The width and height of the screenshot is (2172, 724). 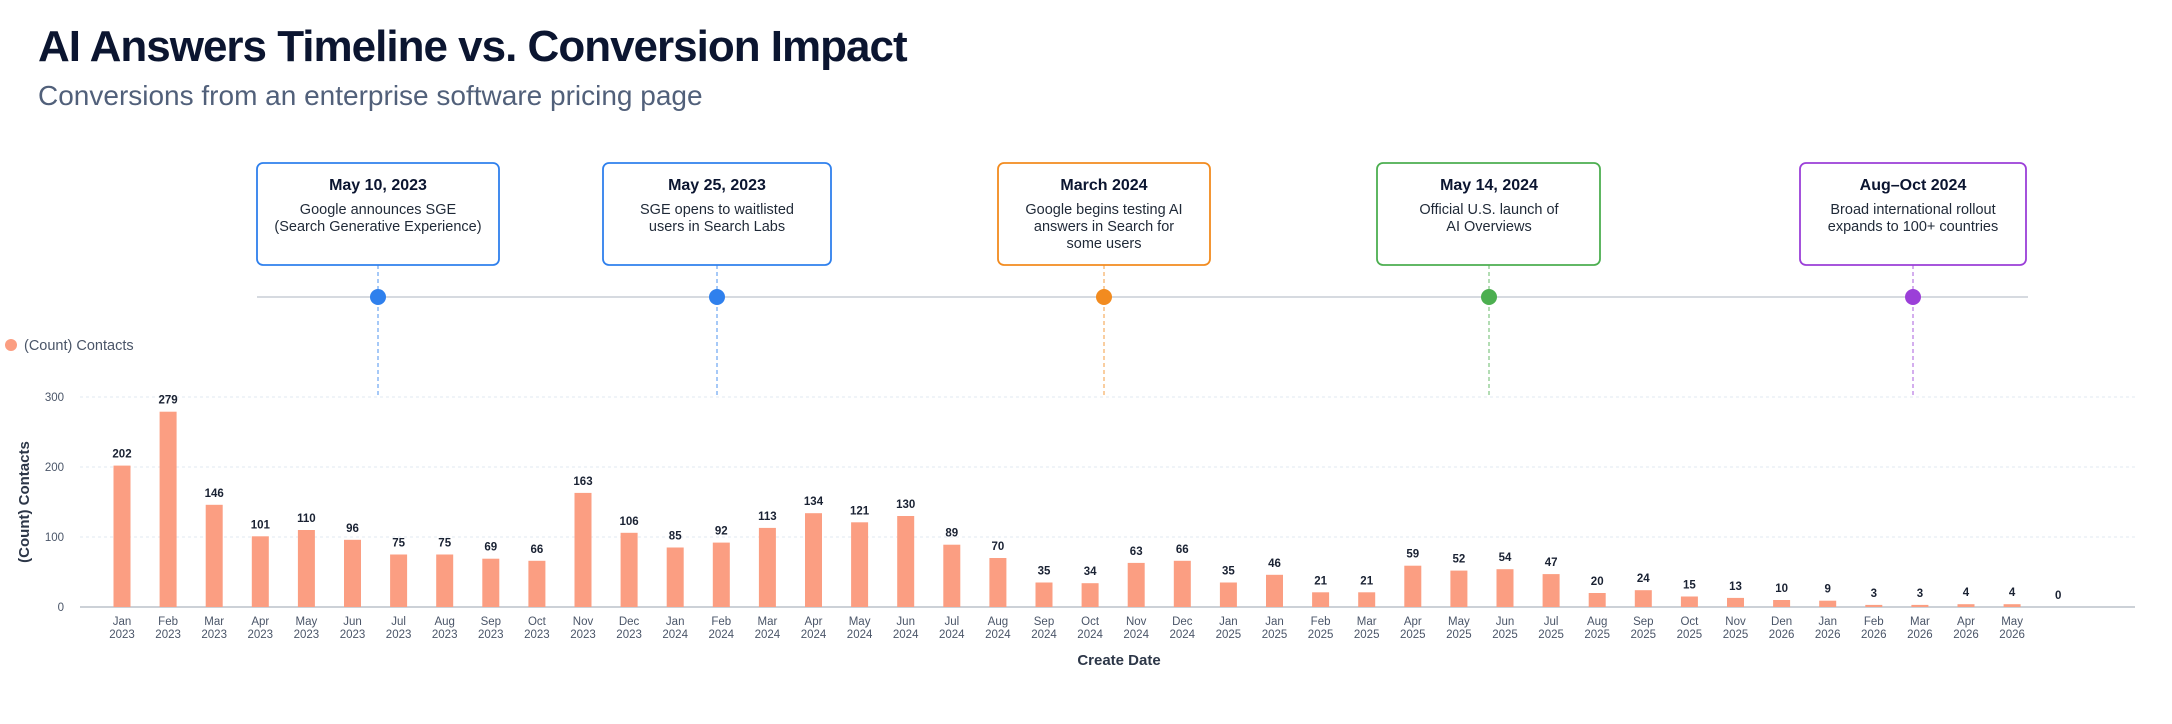 What do you see at coordinates (1103, 210) in the screenshot?
I see `event-description: Google begins testing AI` at bounding box center [1103, 210].